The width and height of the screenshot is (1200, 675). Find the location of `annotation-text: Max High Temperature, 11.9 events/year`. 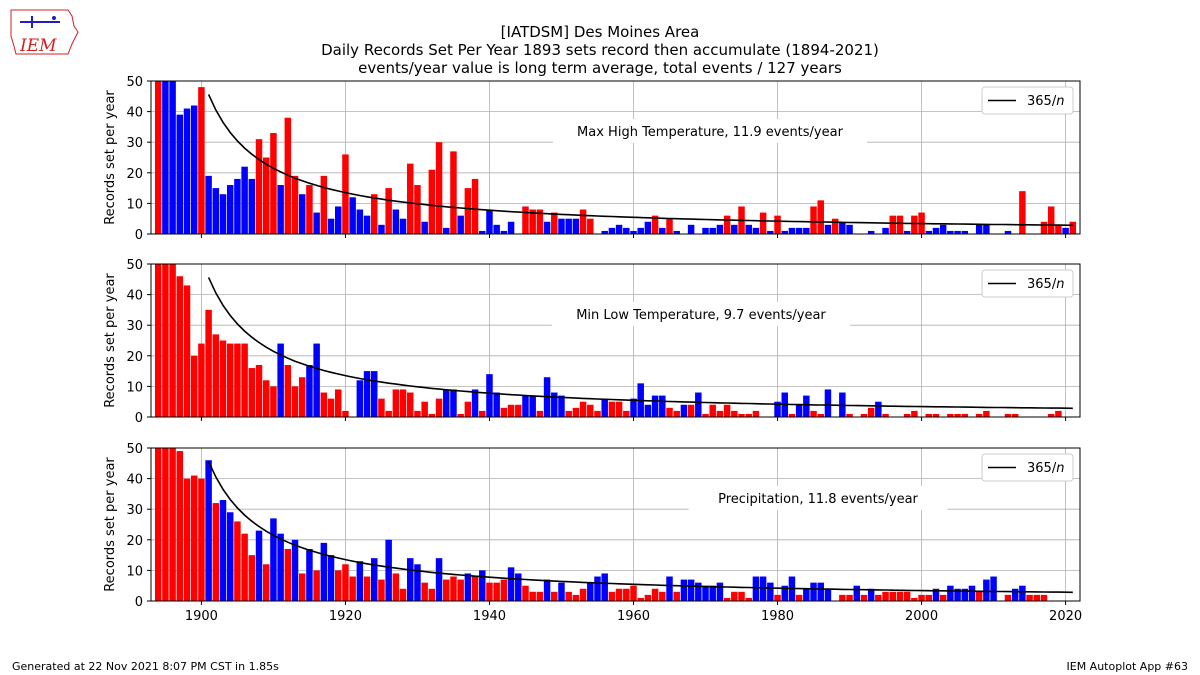

annotation-text: Max High Temperature, 11.9 events/year is located at coordinates (710, 132).